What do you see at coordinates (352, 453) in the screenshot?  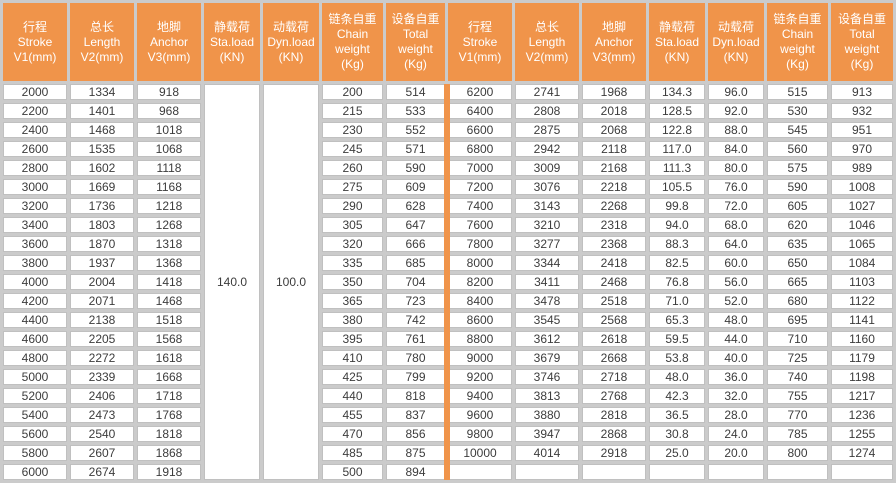 I see `cell-left-chain-weight: 485` at bounding box center [352, 453].